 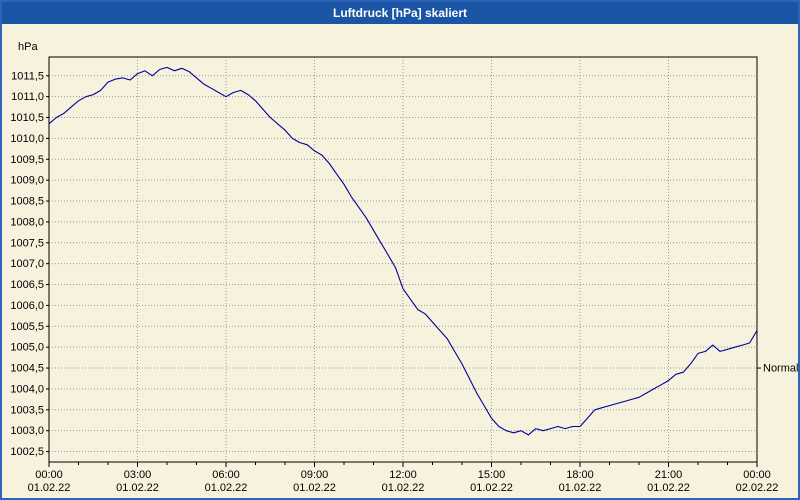 I want to click on y-tick-label: 1007,0, so click(x=27, y=264).